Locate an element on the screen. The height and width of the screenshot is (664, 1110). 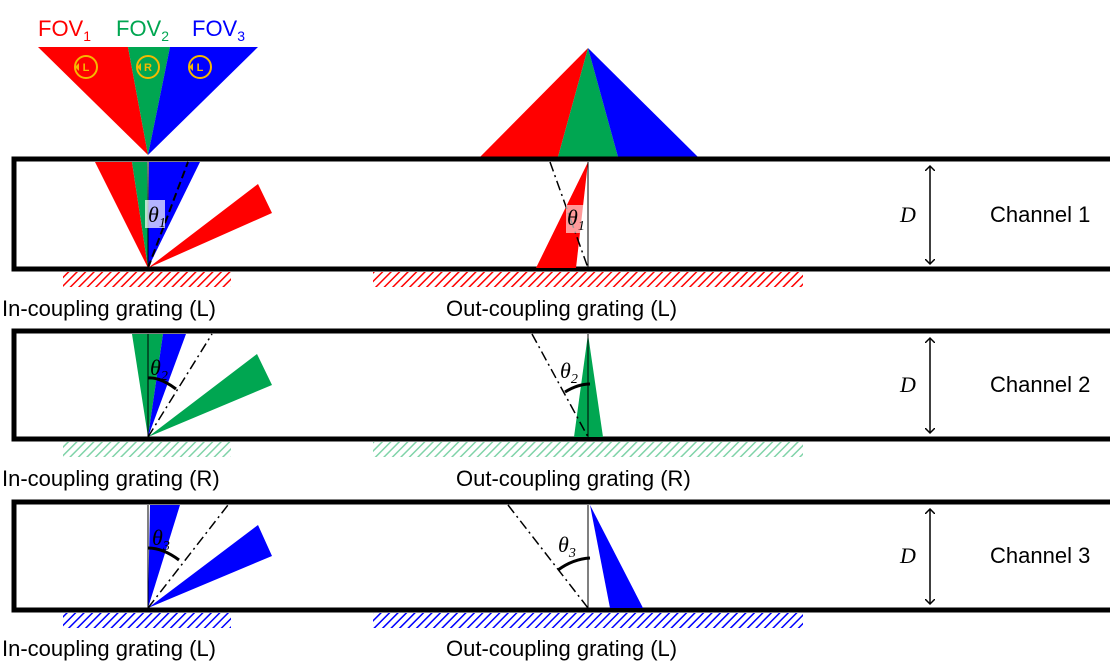
depth-label-2: D is located at coordinates (907, 384).